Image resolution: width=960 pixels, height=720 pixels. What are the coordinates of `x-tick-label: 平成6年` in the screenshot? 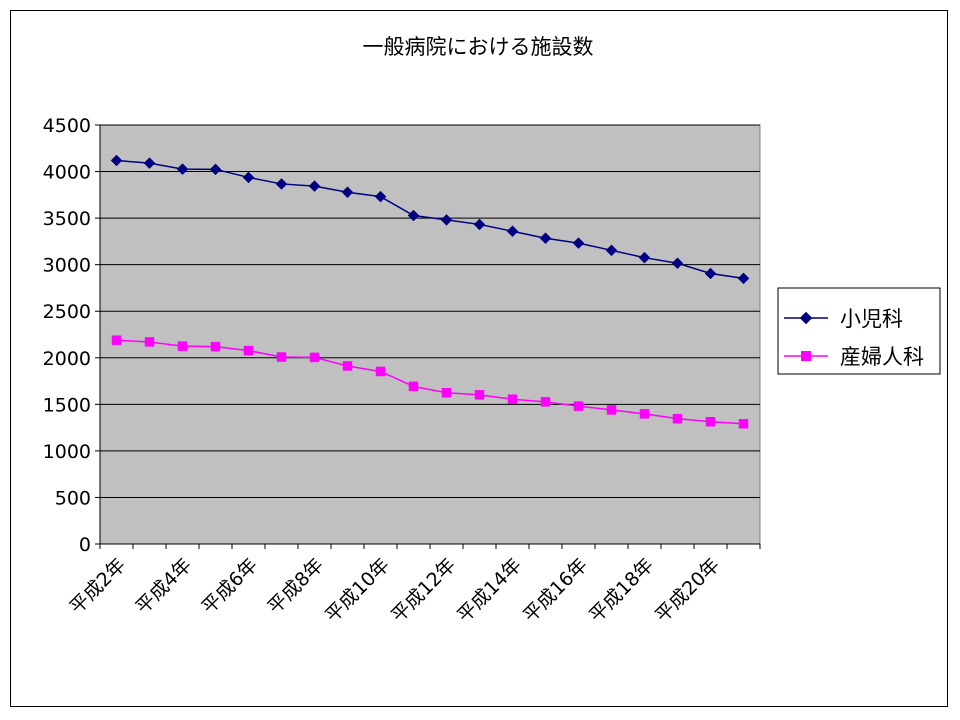 It's located at (230, 586).